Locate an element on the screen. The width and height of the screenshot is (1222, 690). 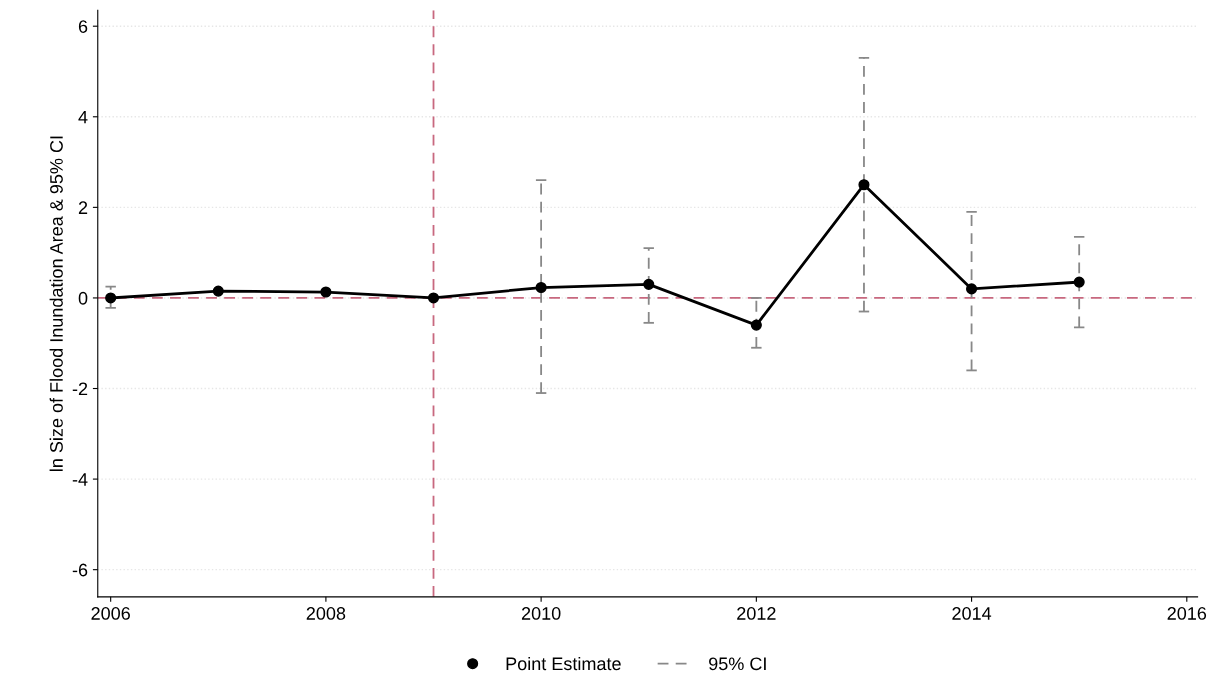
y-tick-label: 0 is located at coordinates (83, 298).